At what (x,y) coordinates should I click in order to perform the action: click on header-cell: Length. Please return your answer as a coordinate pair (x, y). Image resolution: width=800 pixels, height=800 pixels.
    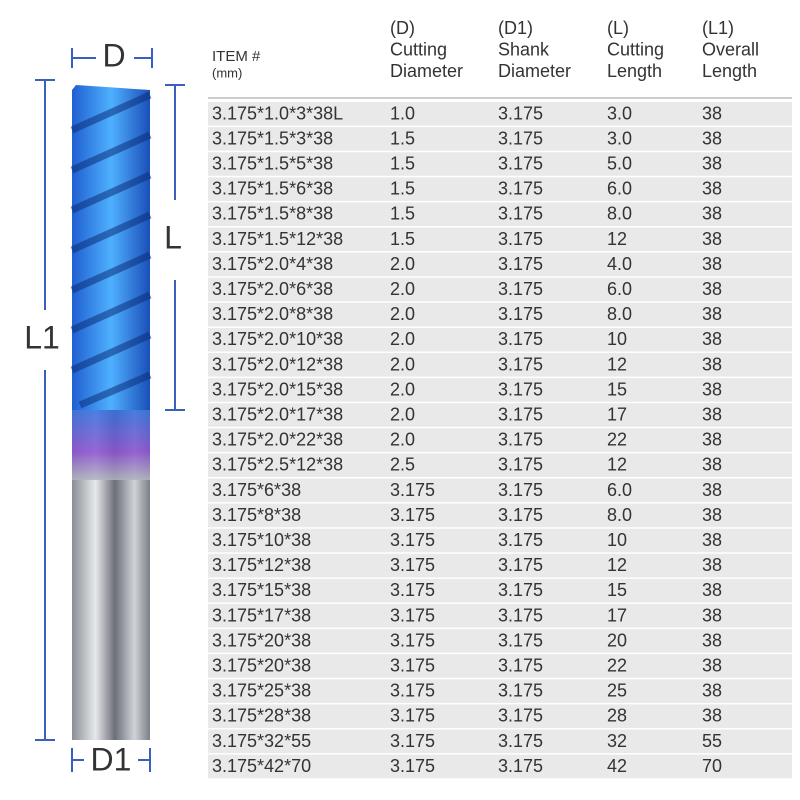
    Looking at the image, I should click on (634, 71).